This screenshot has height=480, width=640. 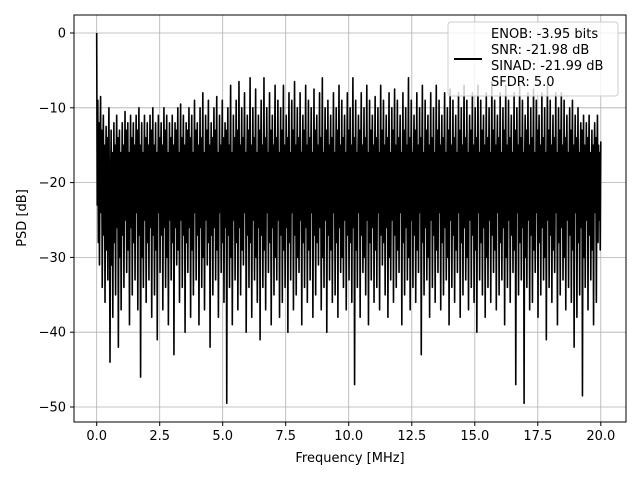 What do you see at coordinates (52, 408) in the screenshot?
I see `y-tick-label: −50` at bounding box center [52, 408].